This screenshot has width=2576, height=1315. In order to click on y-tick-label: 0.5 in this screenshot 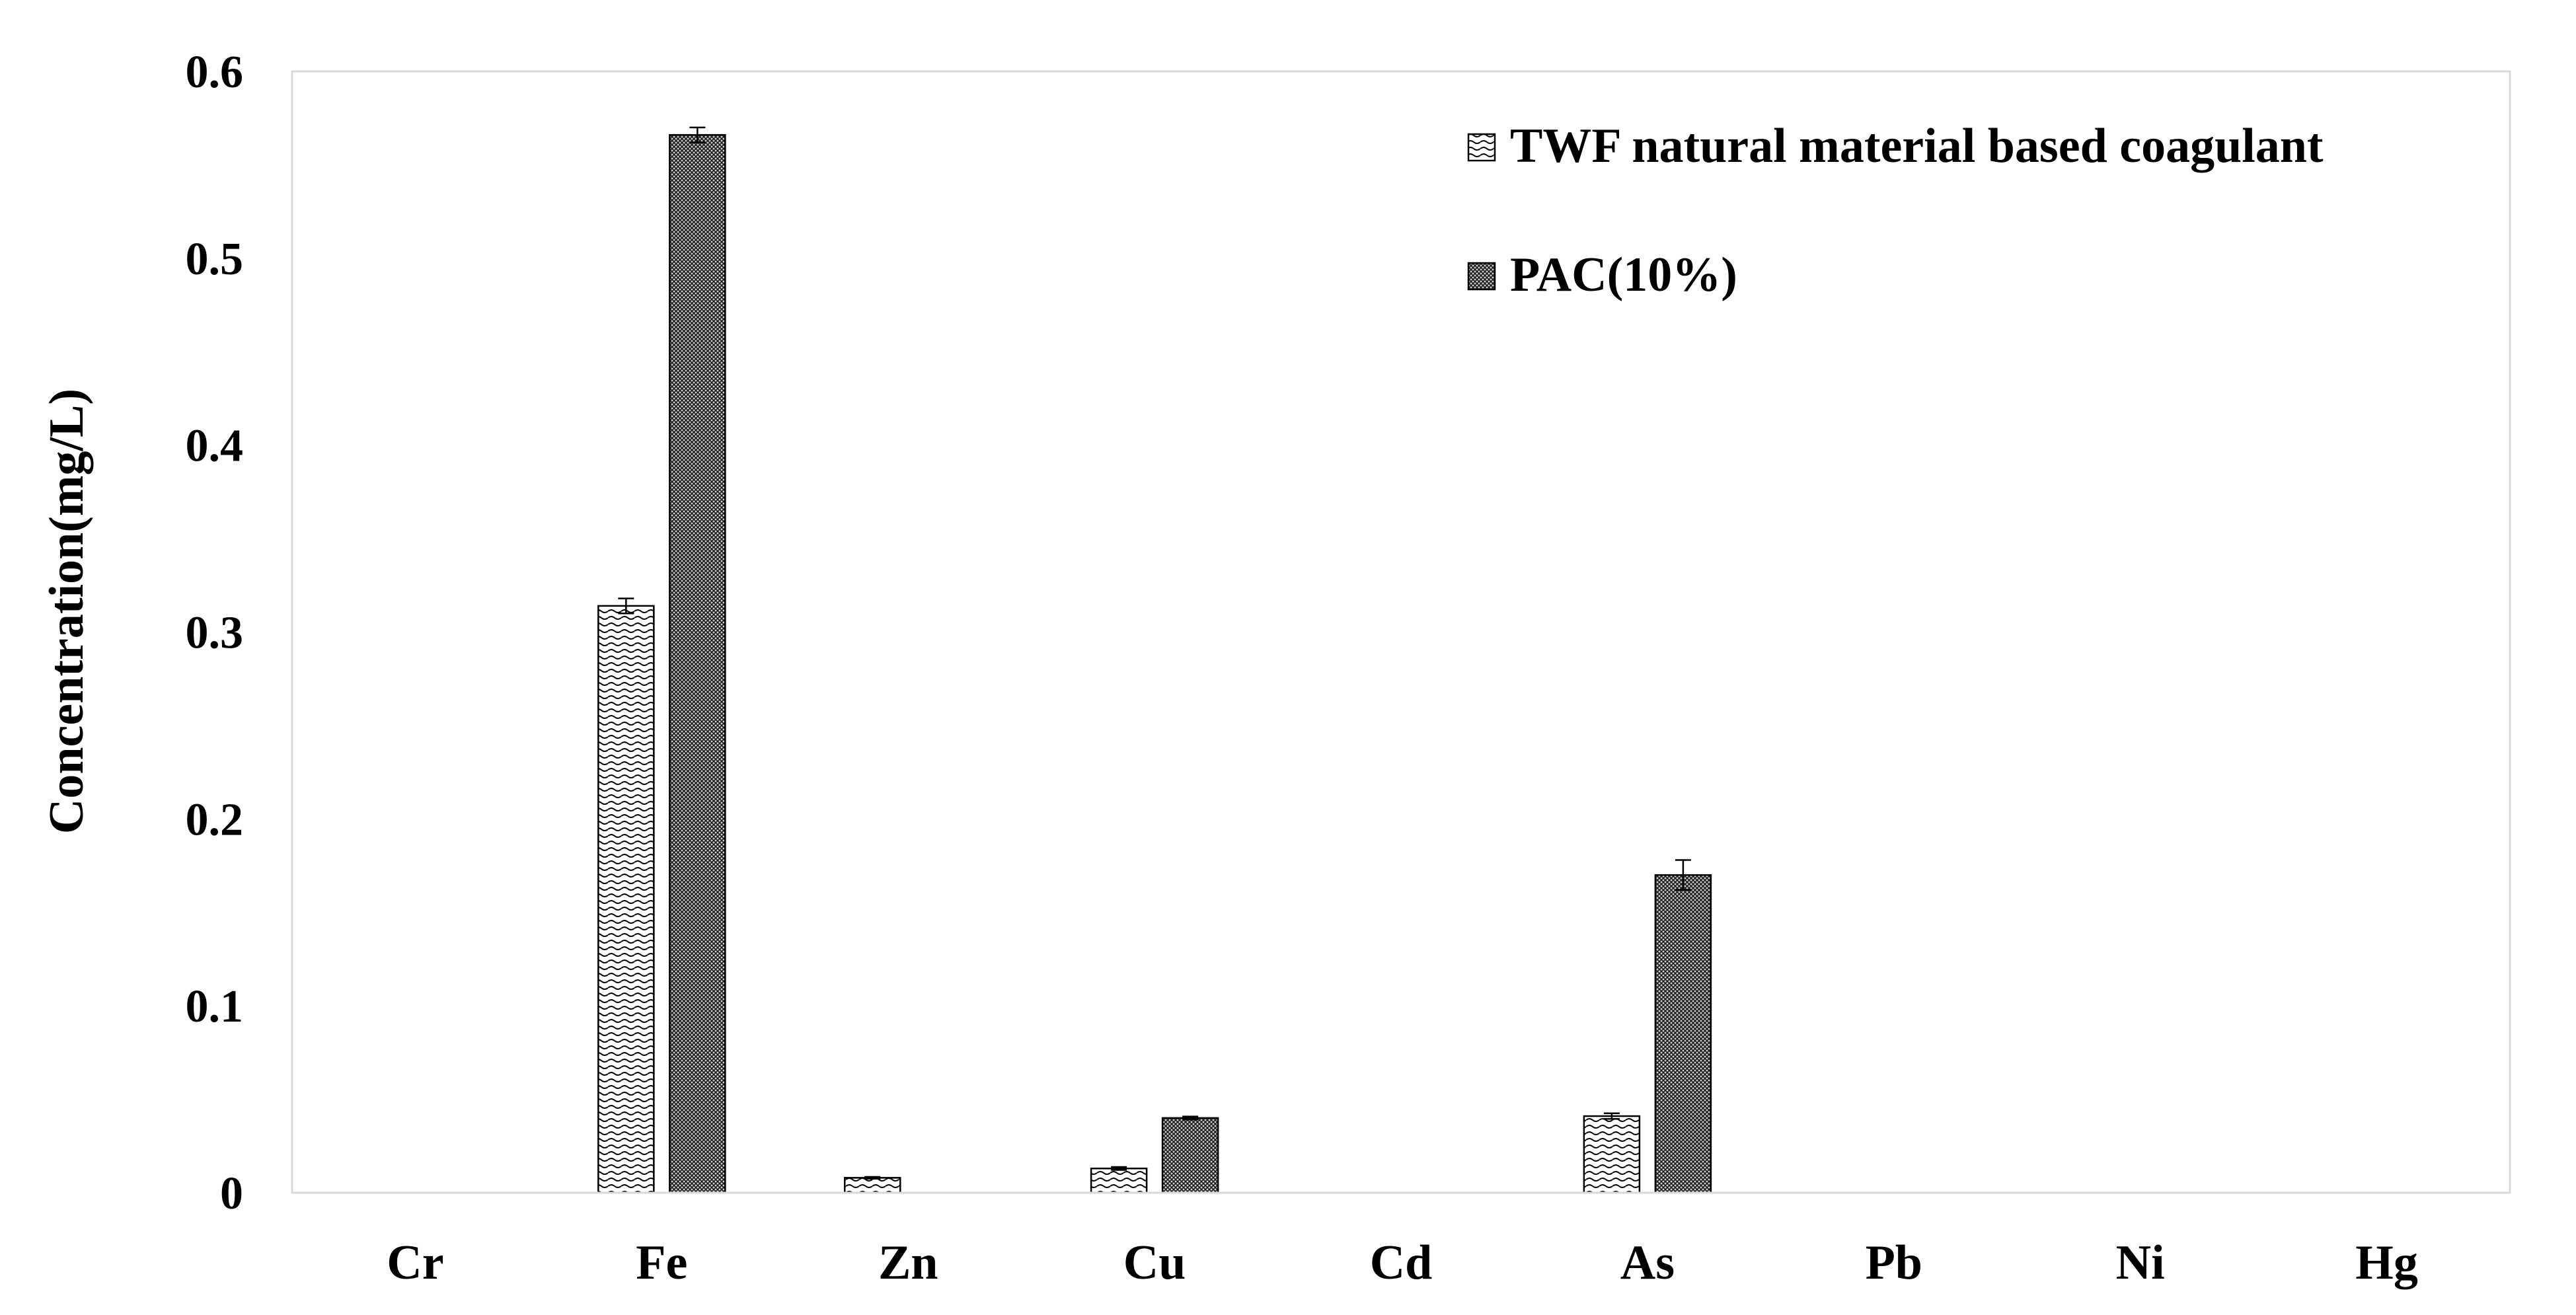, I will do `click(215, 260)`.